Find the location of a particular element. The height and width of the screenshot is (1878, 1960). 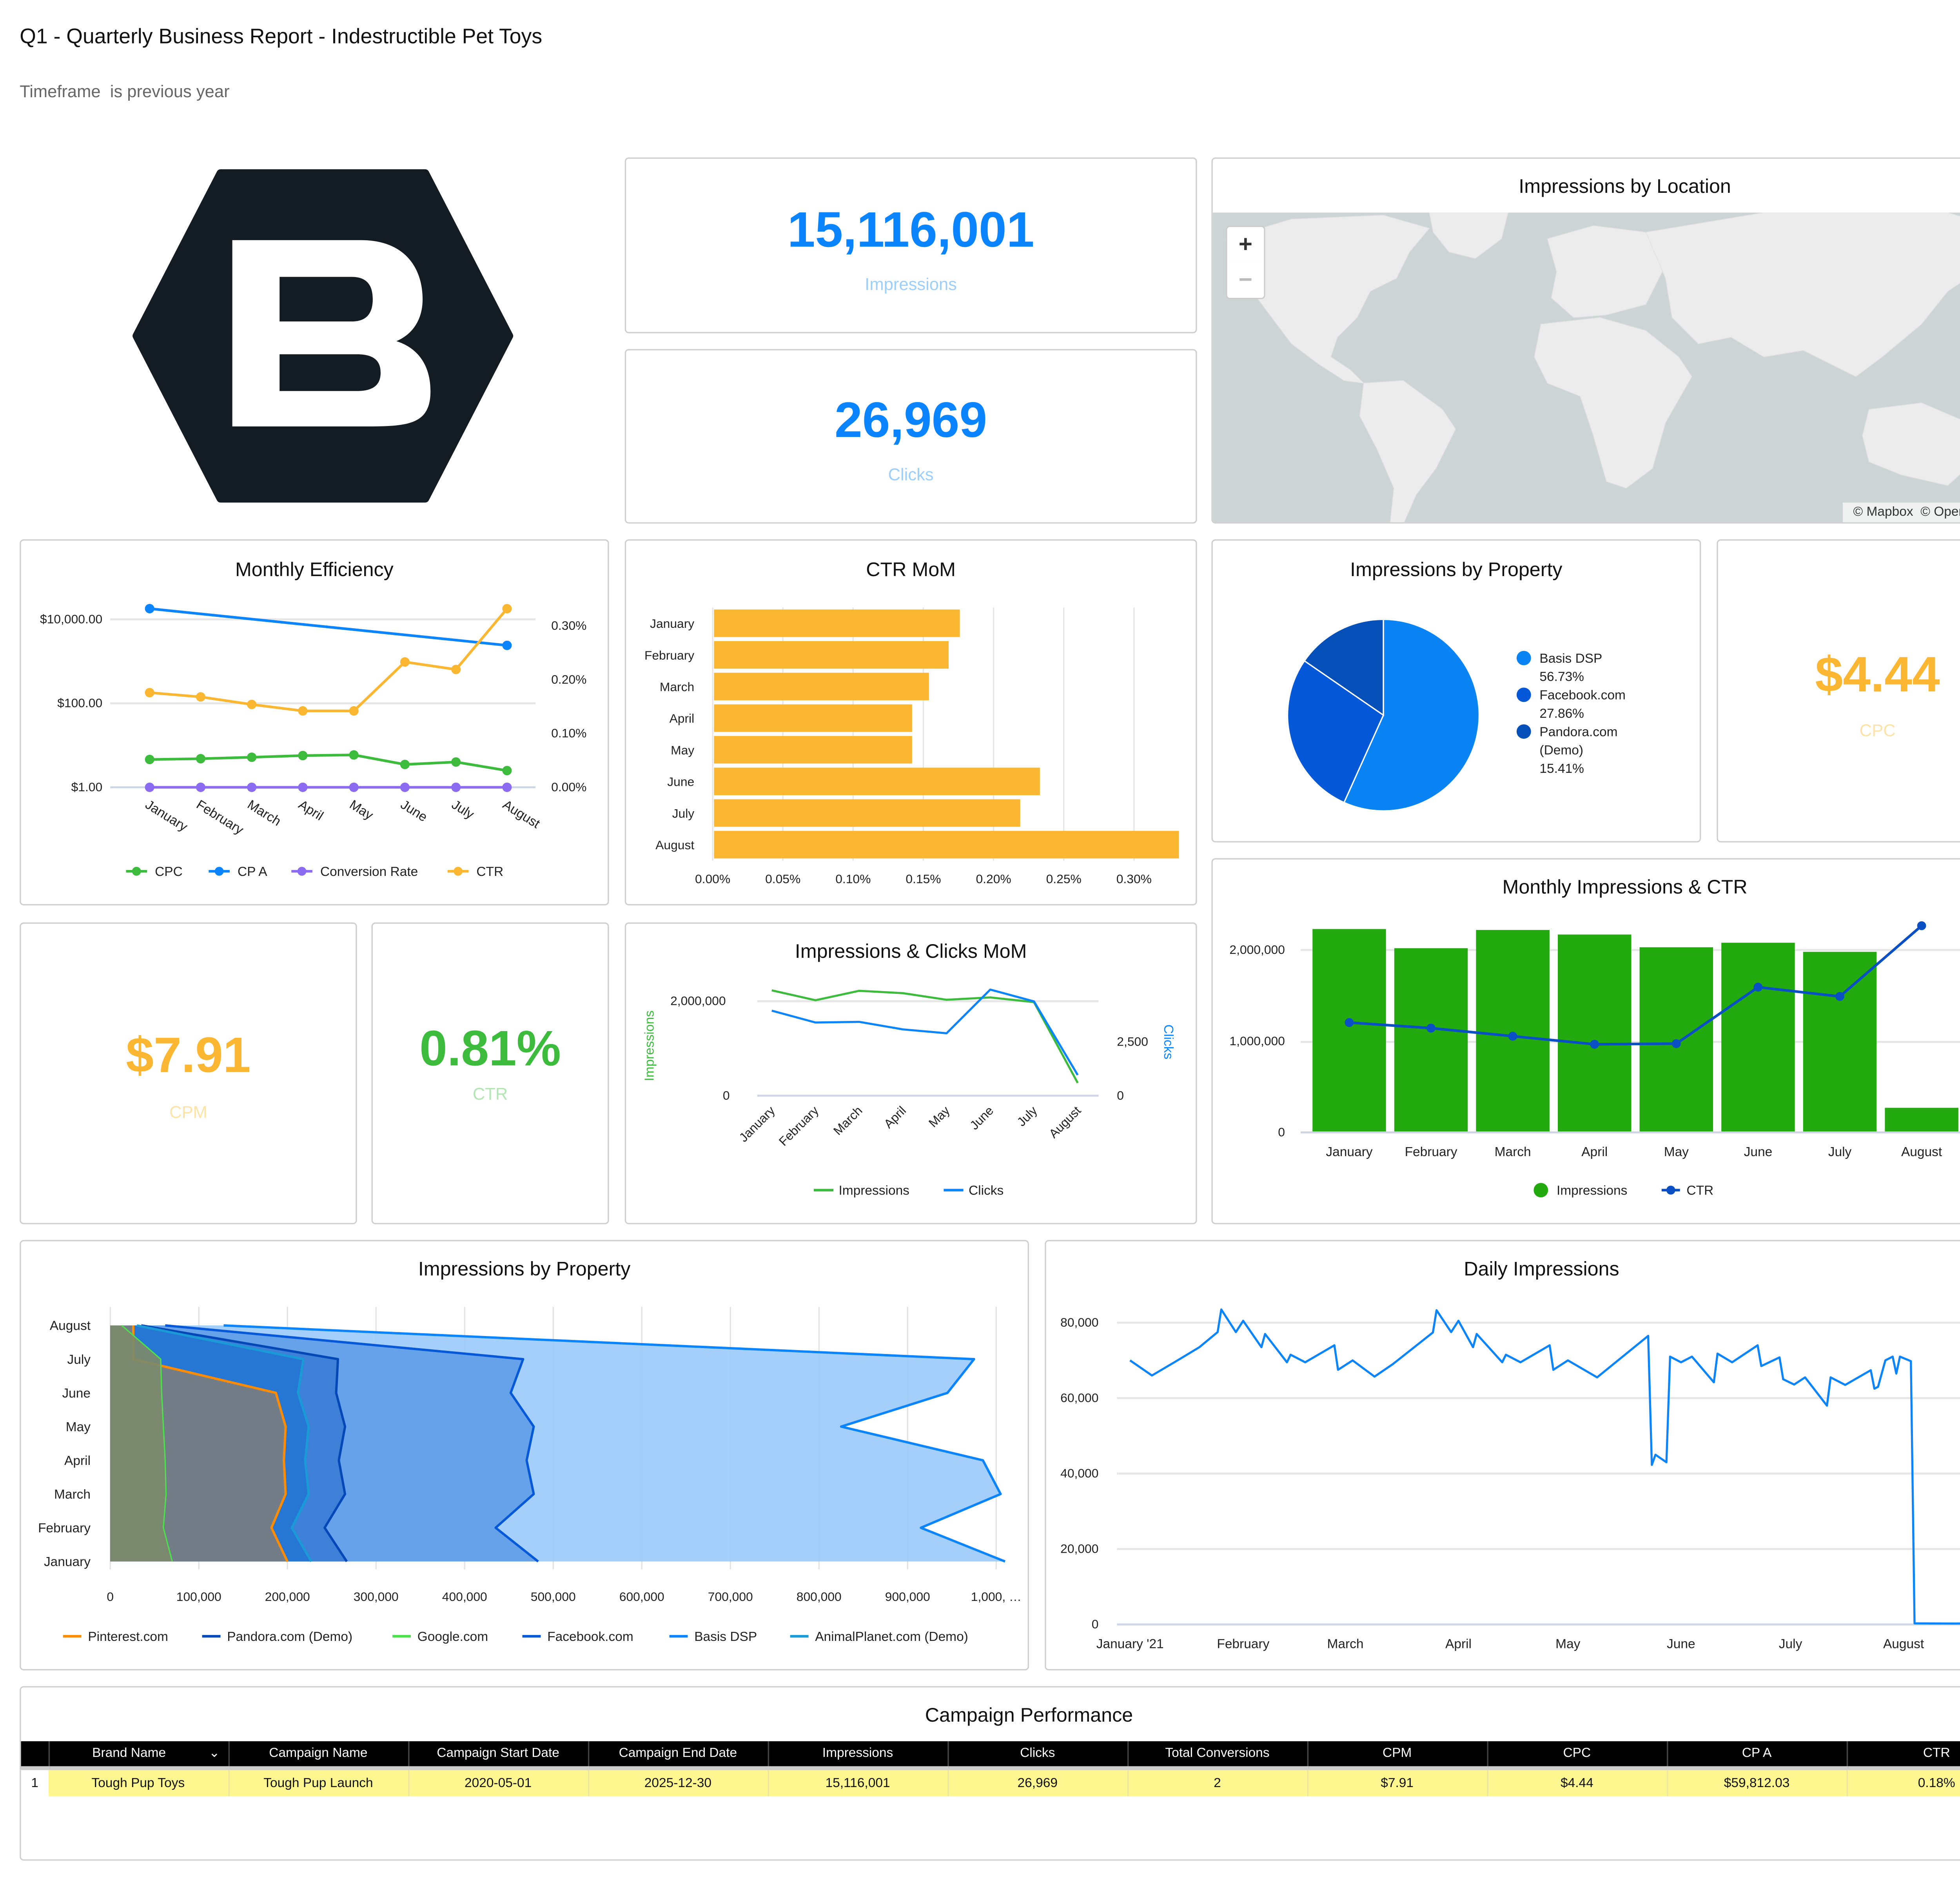

bar-april is located at coordinates (1594, 1033).